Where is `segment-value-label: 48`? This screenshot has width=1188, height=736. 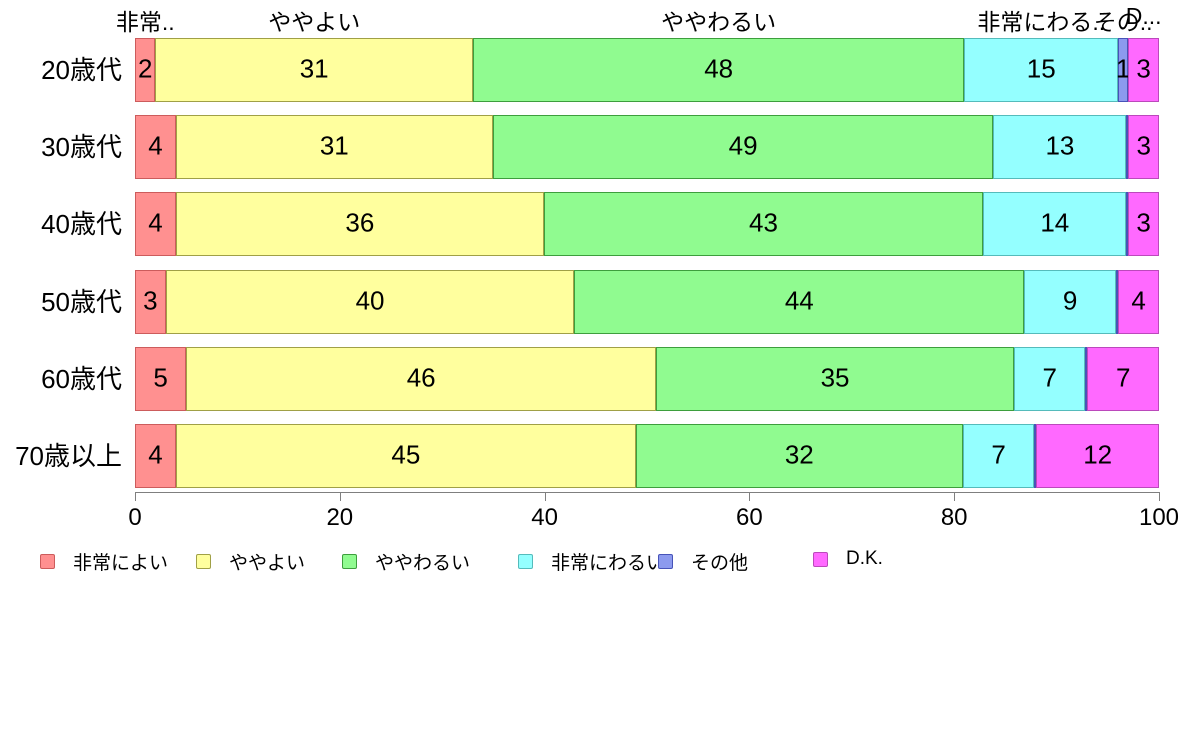 segment-value-label: 48 is located at coordinates (719, 68).